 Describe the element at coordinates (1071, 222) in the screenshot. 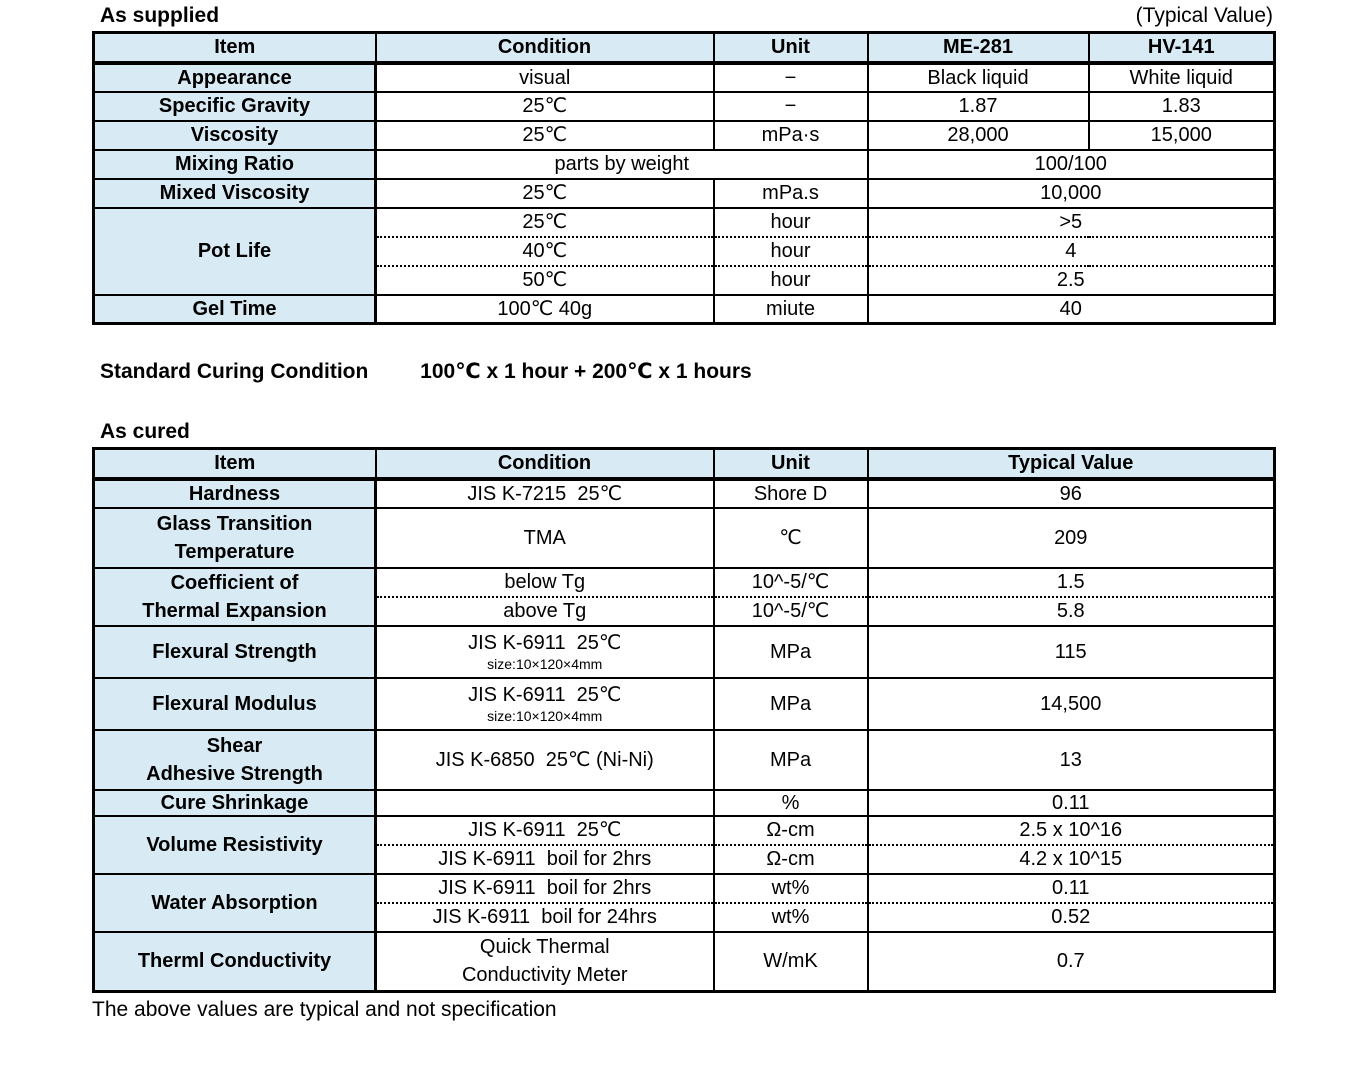

I see `cell-pot-life-25-value: >5` at that location.